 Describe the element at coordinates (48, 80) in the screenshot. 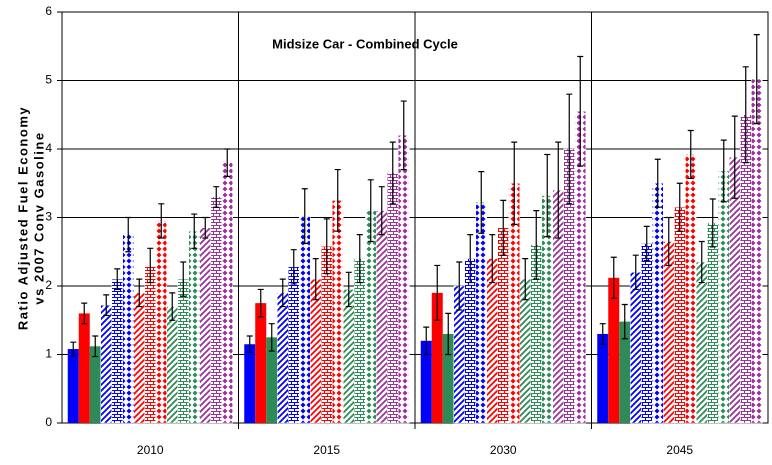

I see `y-tick-label: 5` at that location.